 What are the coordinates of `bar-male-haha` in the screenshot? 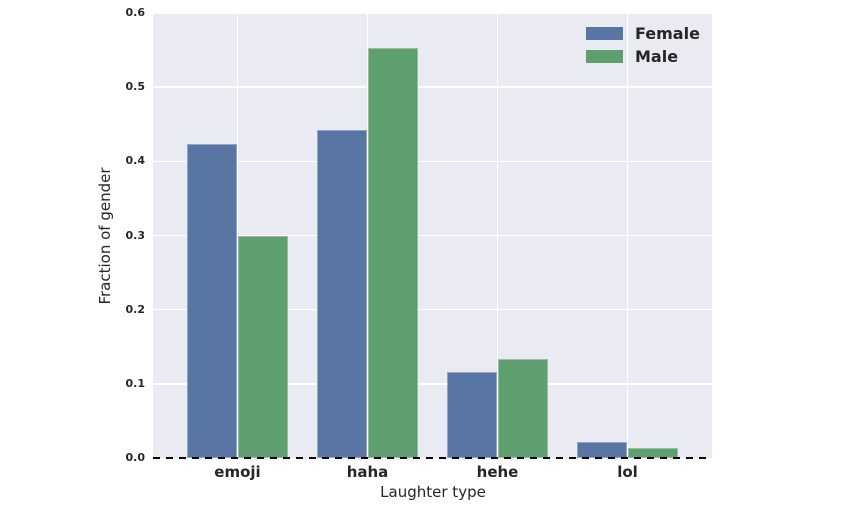 It's located at (392, 252).